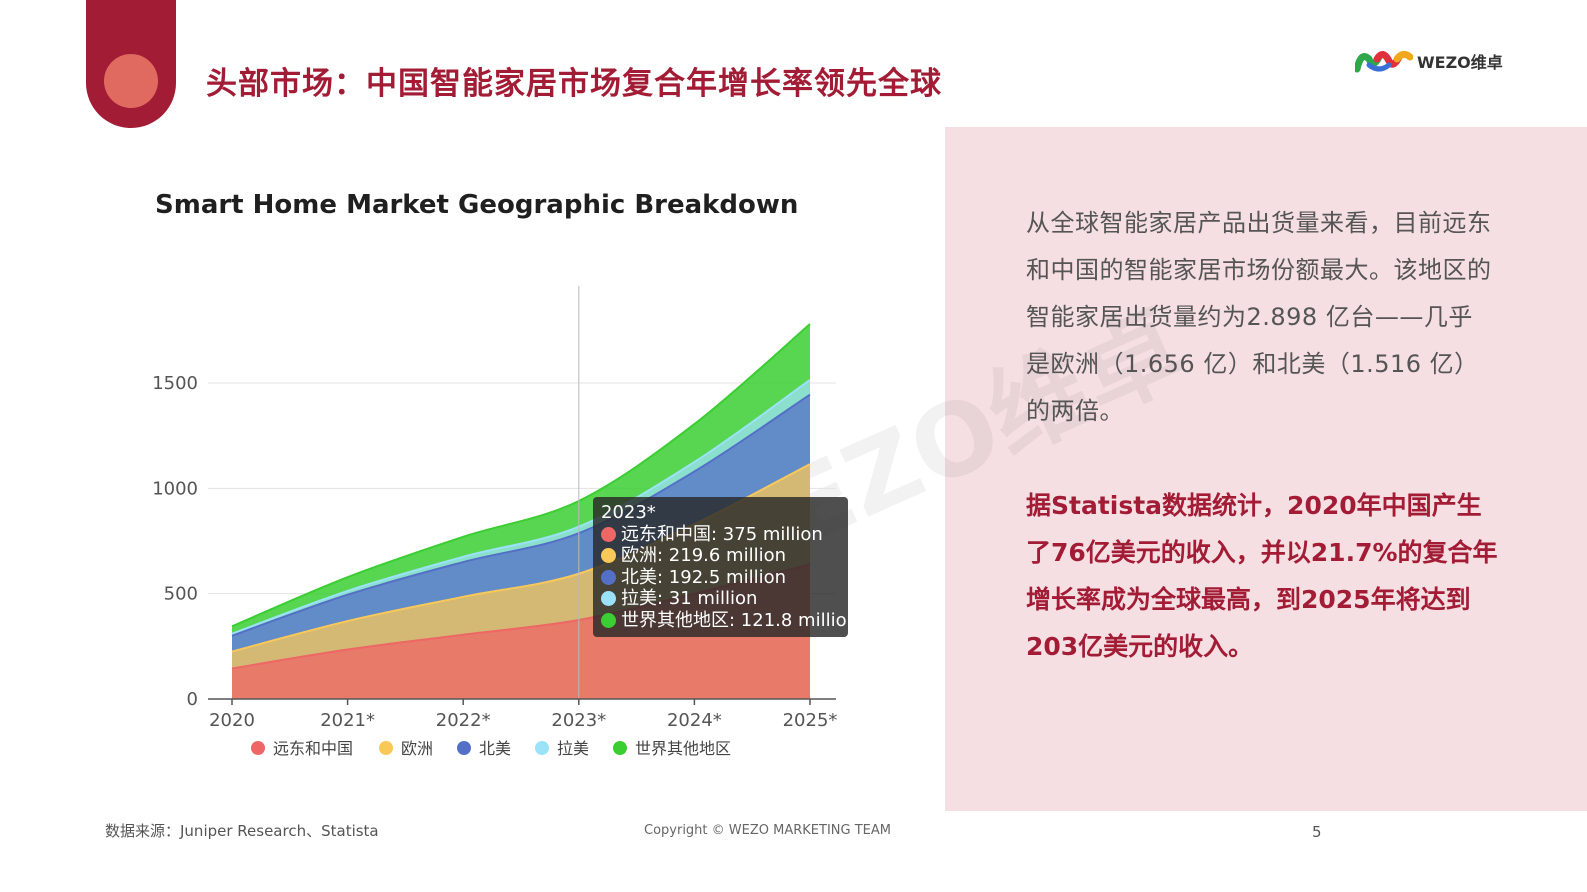  I want to click on tooltip-row: 远东和中国: 375 million, so click(720, 535).